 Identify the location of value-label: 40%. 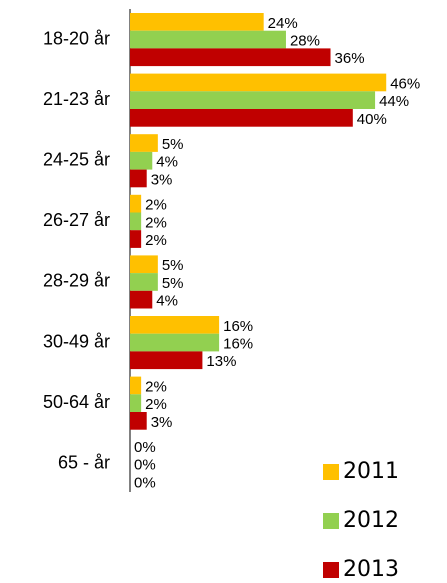
(372, 119).